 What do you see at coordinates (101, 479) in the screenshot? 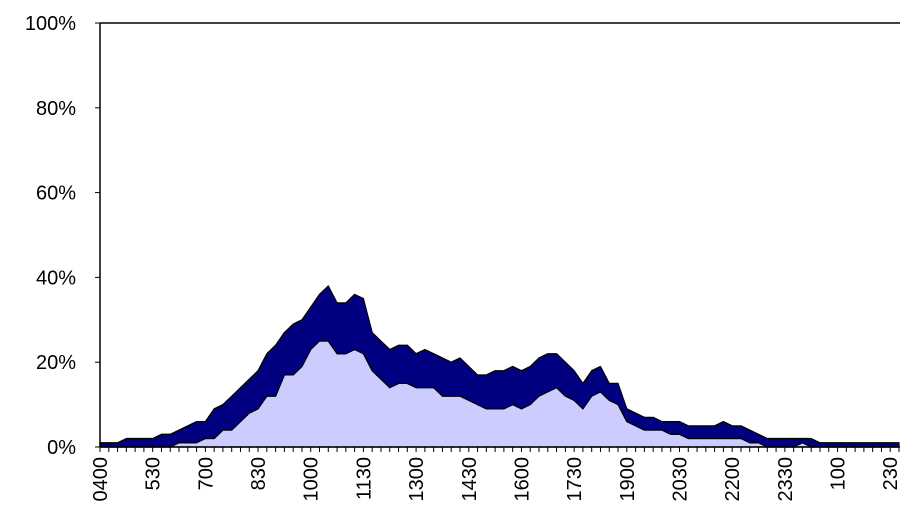
I see `x-tick-label: 0400` at bounding box center [101, 479].